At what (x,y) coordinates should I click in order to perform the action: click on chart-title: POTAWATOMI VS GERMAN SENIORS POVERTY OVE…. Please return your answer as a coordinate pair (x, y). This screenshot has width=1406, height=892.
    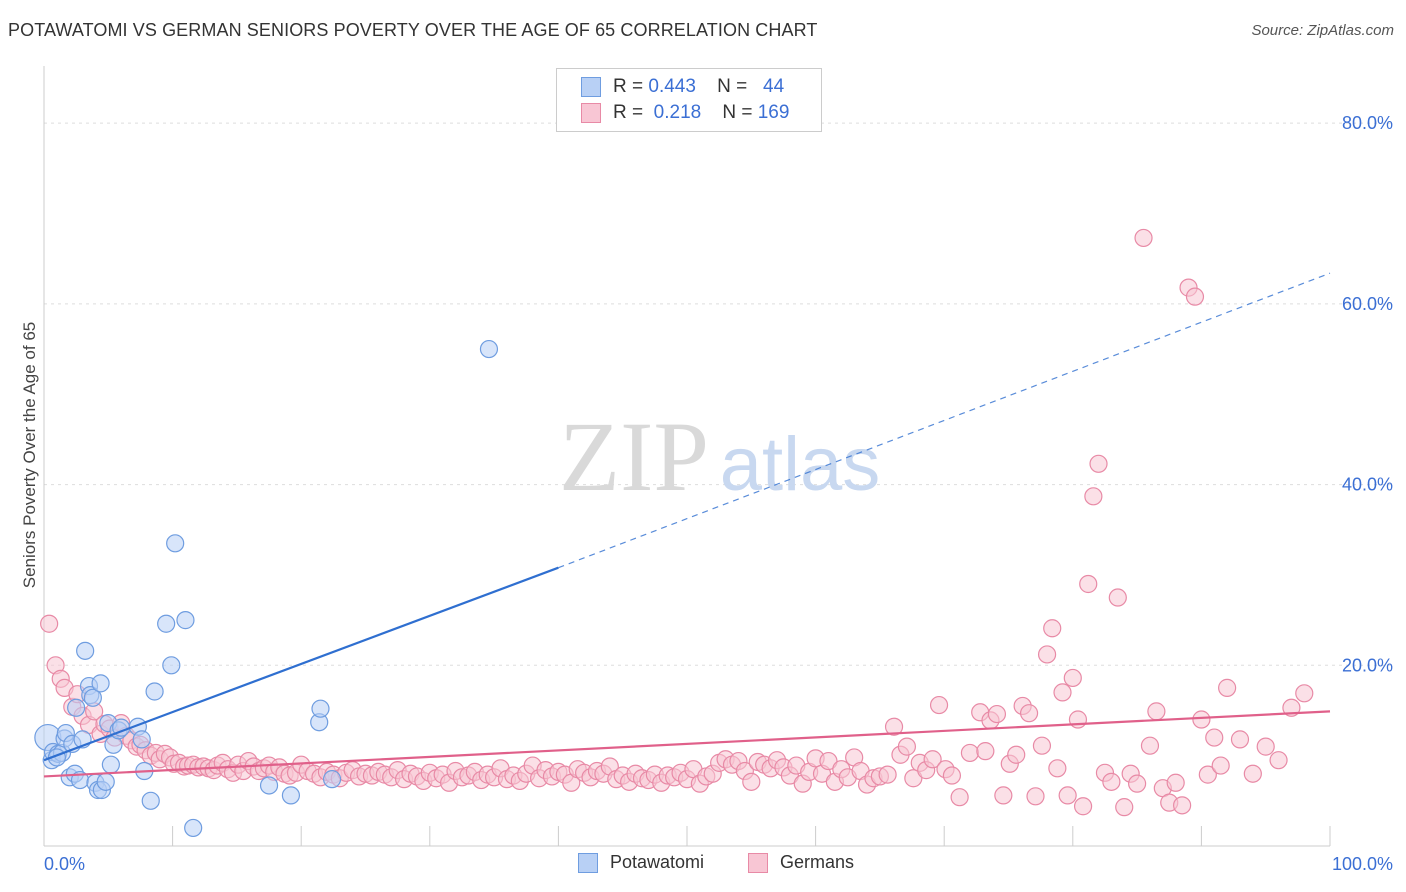
    Looking at the image, I should click on (413, 30).